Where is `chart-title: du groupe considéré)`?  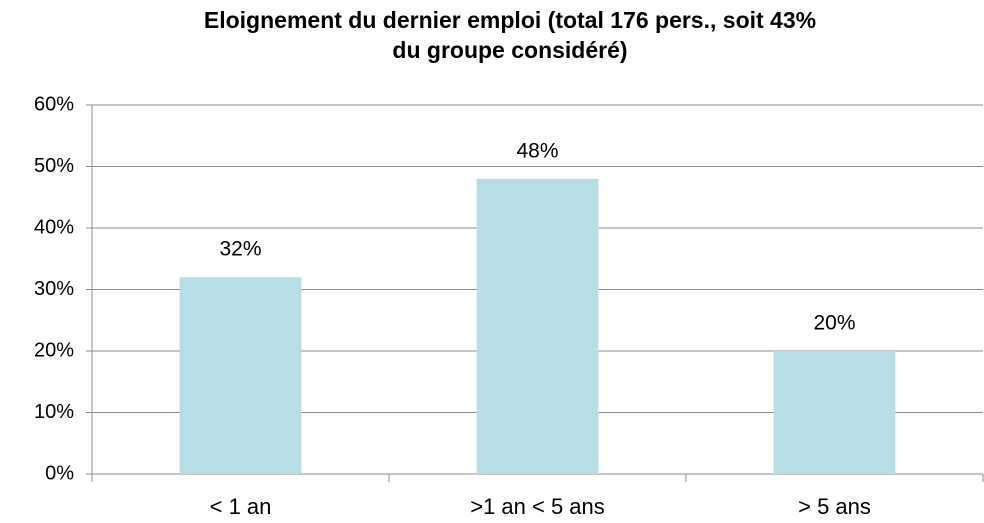
chart-title: du groupe considéré) is located at coordinates (509, 50).